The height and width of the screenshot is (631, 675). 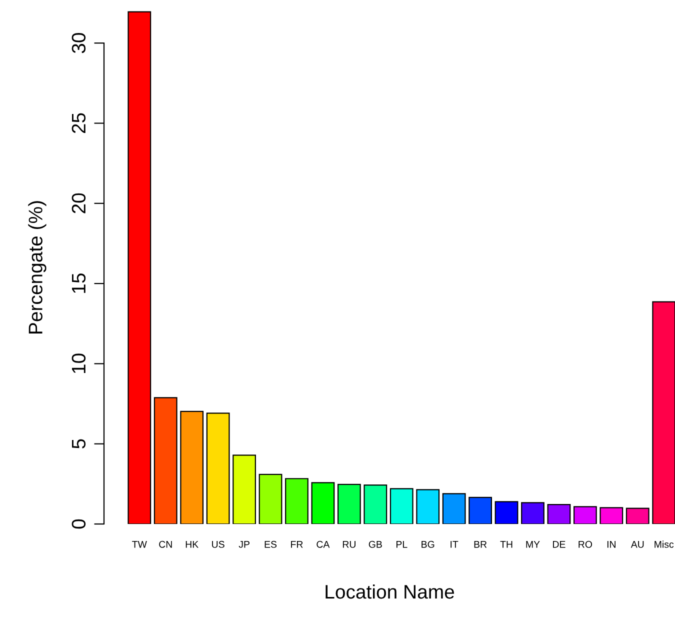 What do you see at coordinates (79, 203) in the screenshot?
I see `y-tick-label: 20` at bounding box center [79, 203].